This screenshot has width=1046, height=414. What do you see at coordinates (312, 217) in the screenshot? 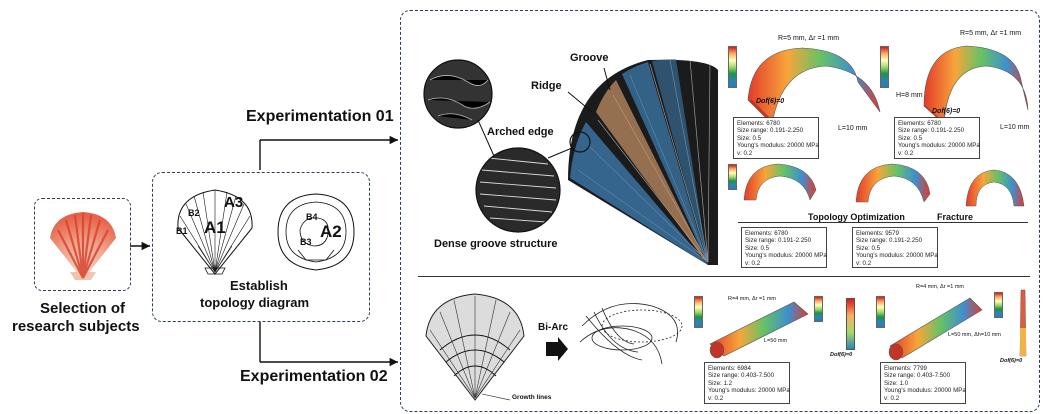
I see `label-b4: B4` at bounding box center [312, 217].